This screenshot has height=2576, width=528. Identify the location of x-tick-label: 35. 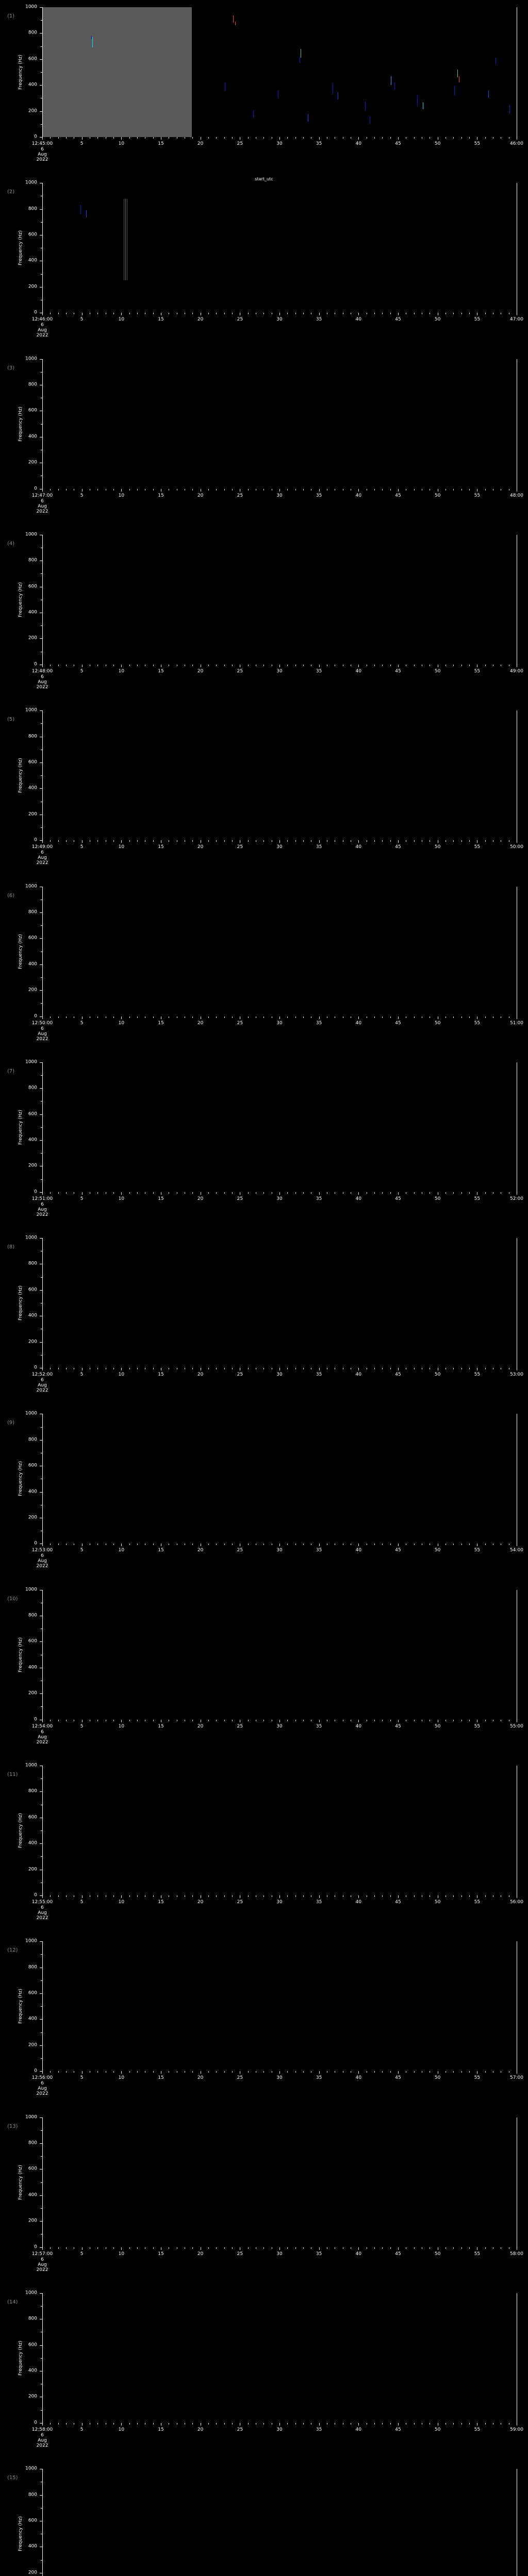
(319, 1726).